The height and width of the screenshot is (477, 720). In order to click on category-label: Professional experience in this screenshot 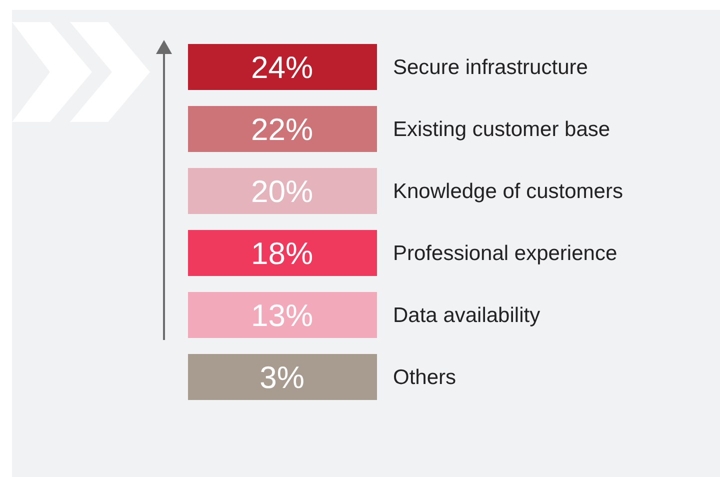, I will do `click(505, 253)`.